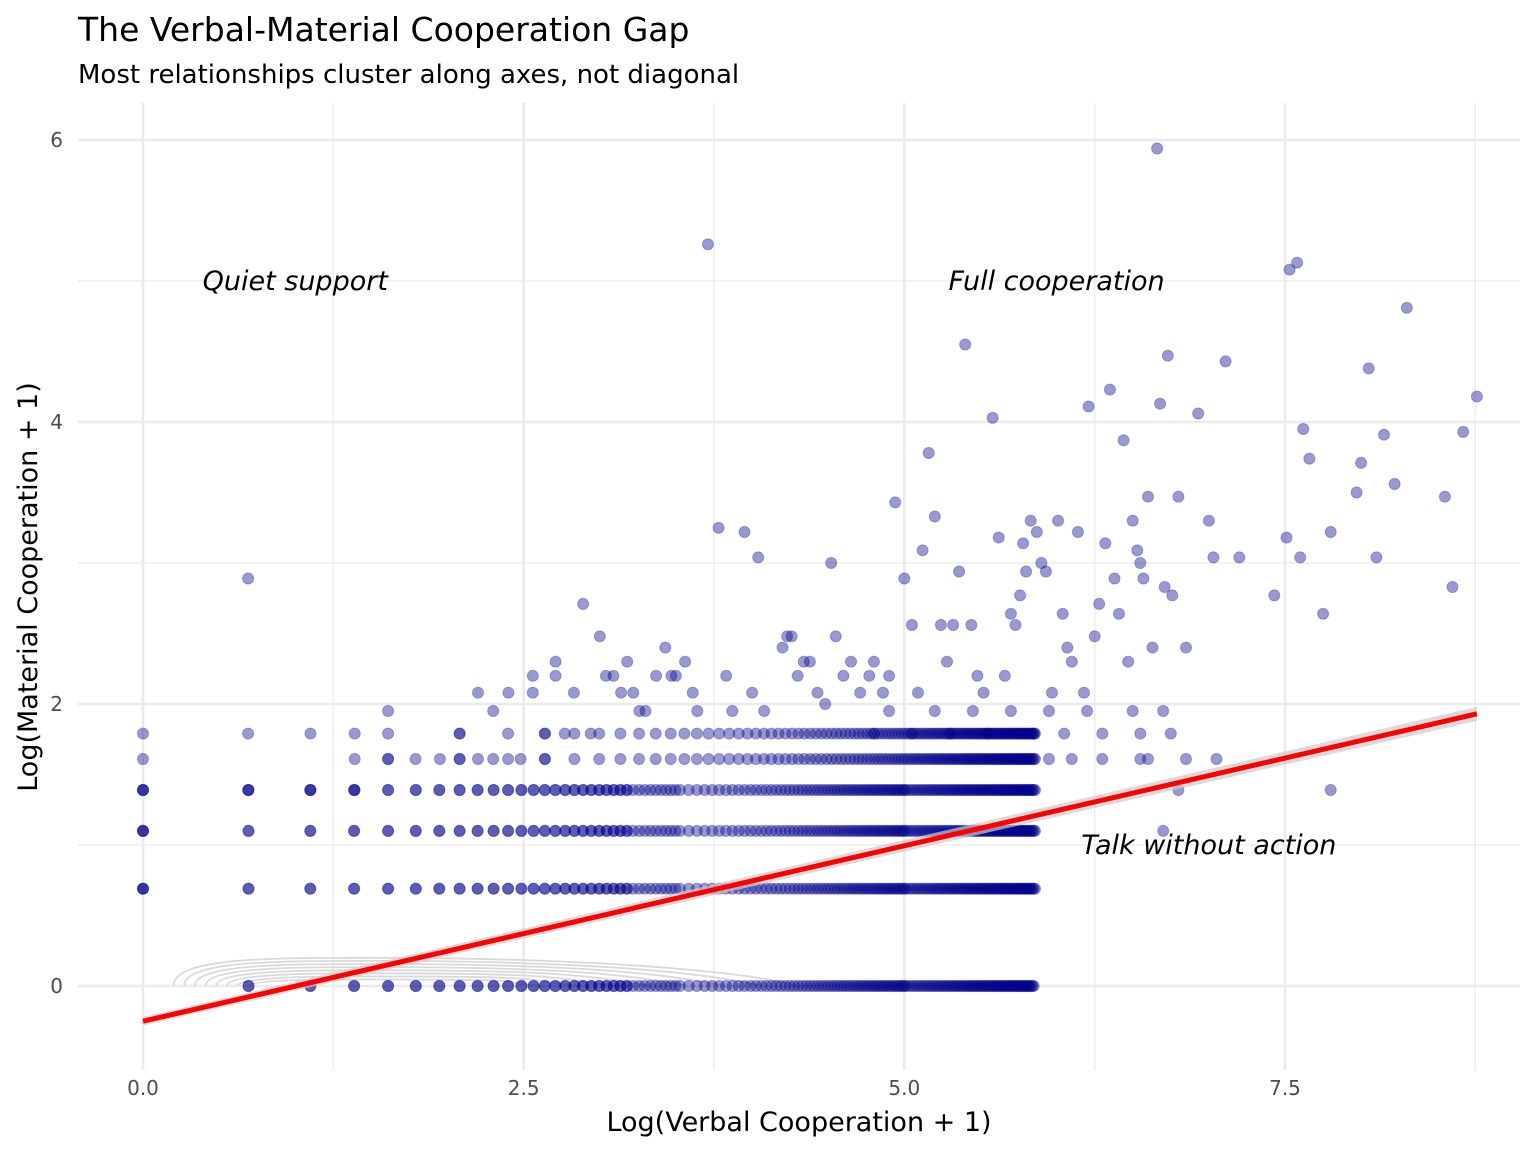 This screenshot has height=1152, width=1536. Describe the element at coordinates (56, 986) in the screenshot. I see `y-tick-label: 0` at that location.